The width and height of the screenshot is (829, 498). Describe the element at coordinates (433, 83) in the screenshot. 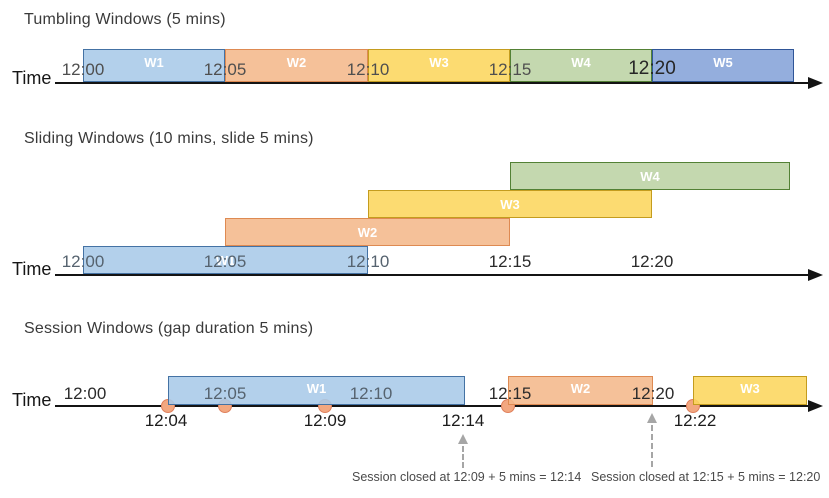

I see `tumbling-timeline` at that location.